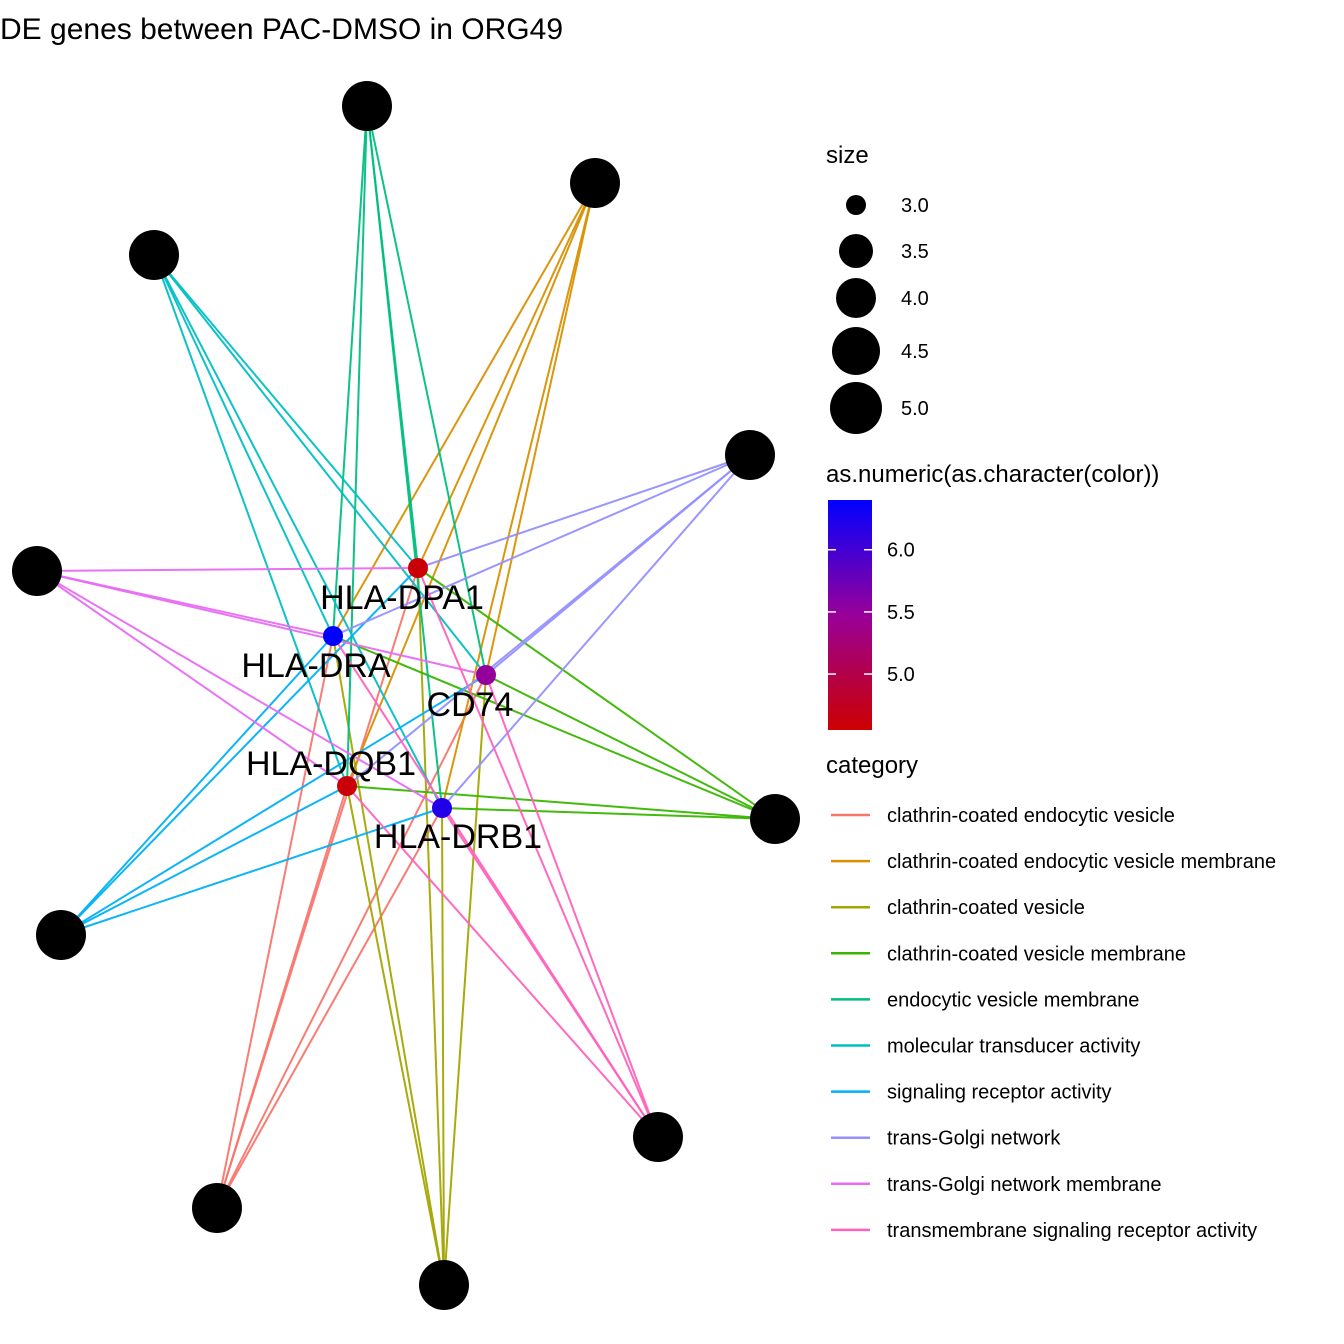 This screenshot has width=1344, height=1344. What do you see at coordinates (333, 636) in the screenshot?
I see `gene-node-hla-dra` at bounding box center [333, 636].